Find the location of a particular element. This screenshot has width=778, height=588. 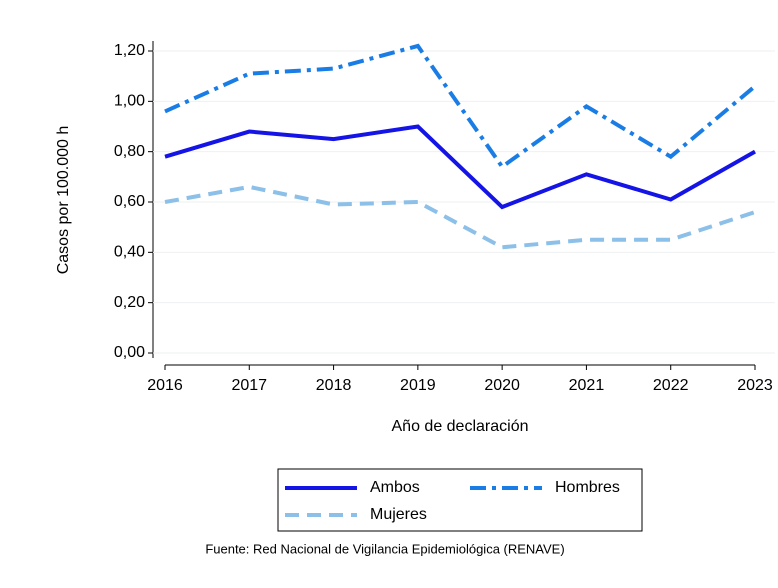

legend-label: Mujeres is located at coordinates (398, 514).